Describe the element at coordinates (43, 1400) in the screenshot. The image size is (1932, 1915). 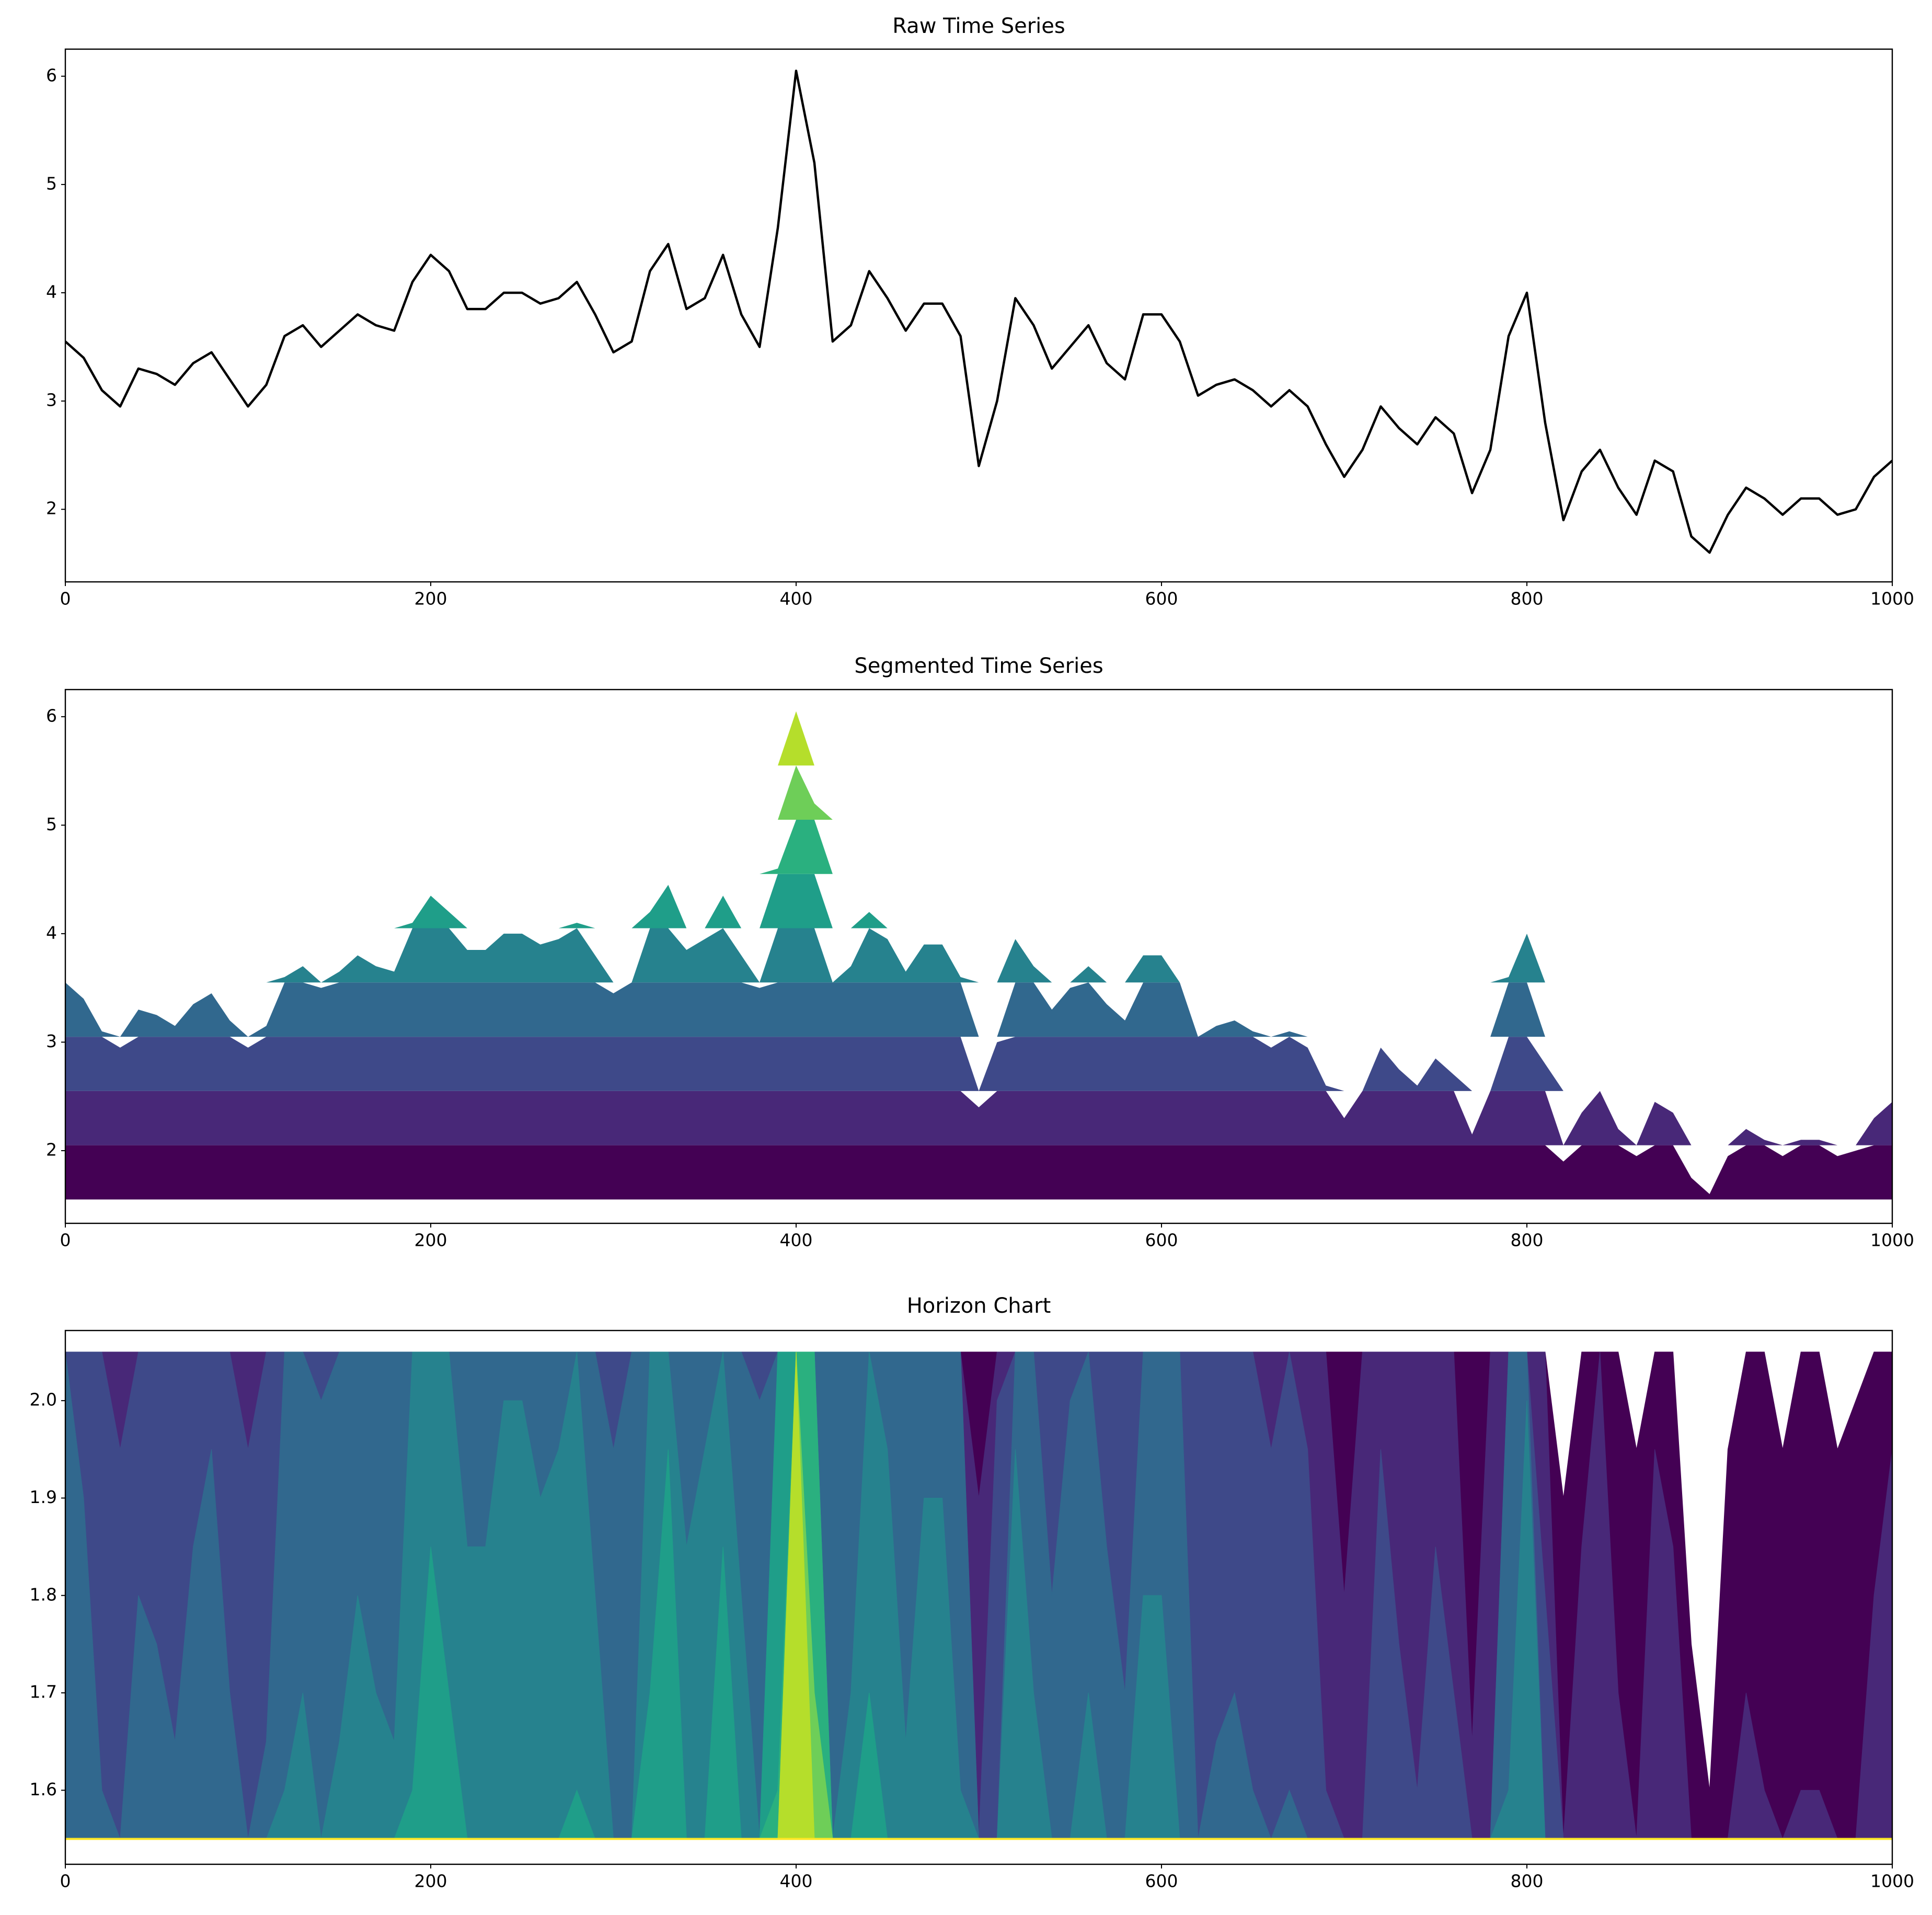
I see `y-tick-label: 2.0` at that location.